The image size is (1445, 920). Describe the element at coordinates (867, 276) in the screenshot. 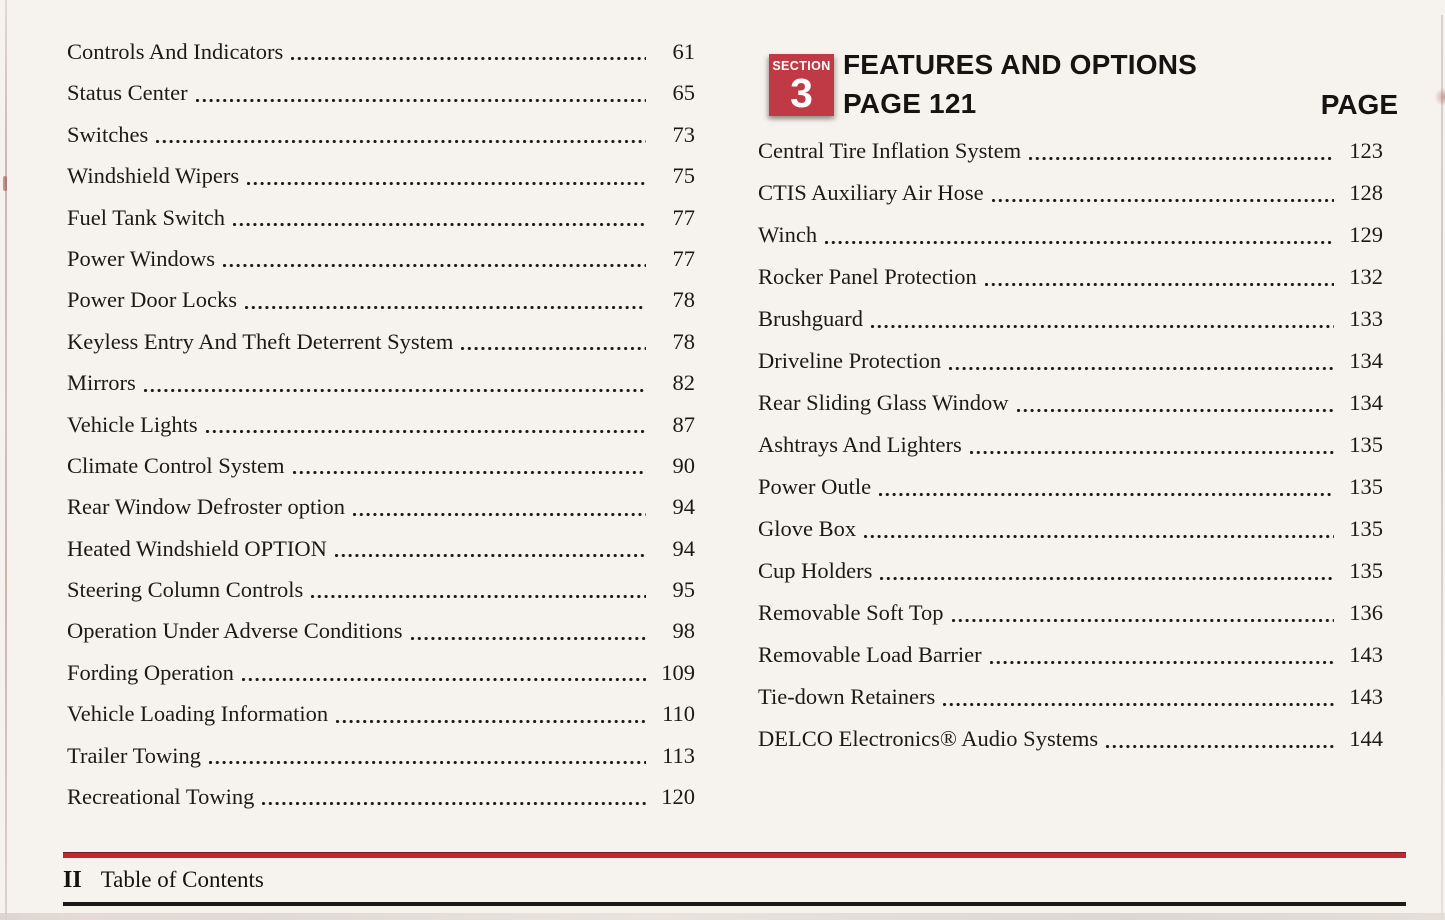

I see `toc-entry-title: Rocker Panel Protection` at that location.